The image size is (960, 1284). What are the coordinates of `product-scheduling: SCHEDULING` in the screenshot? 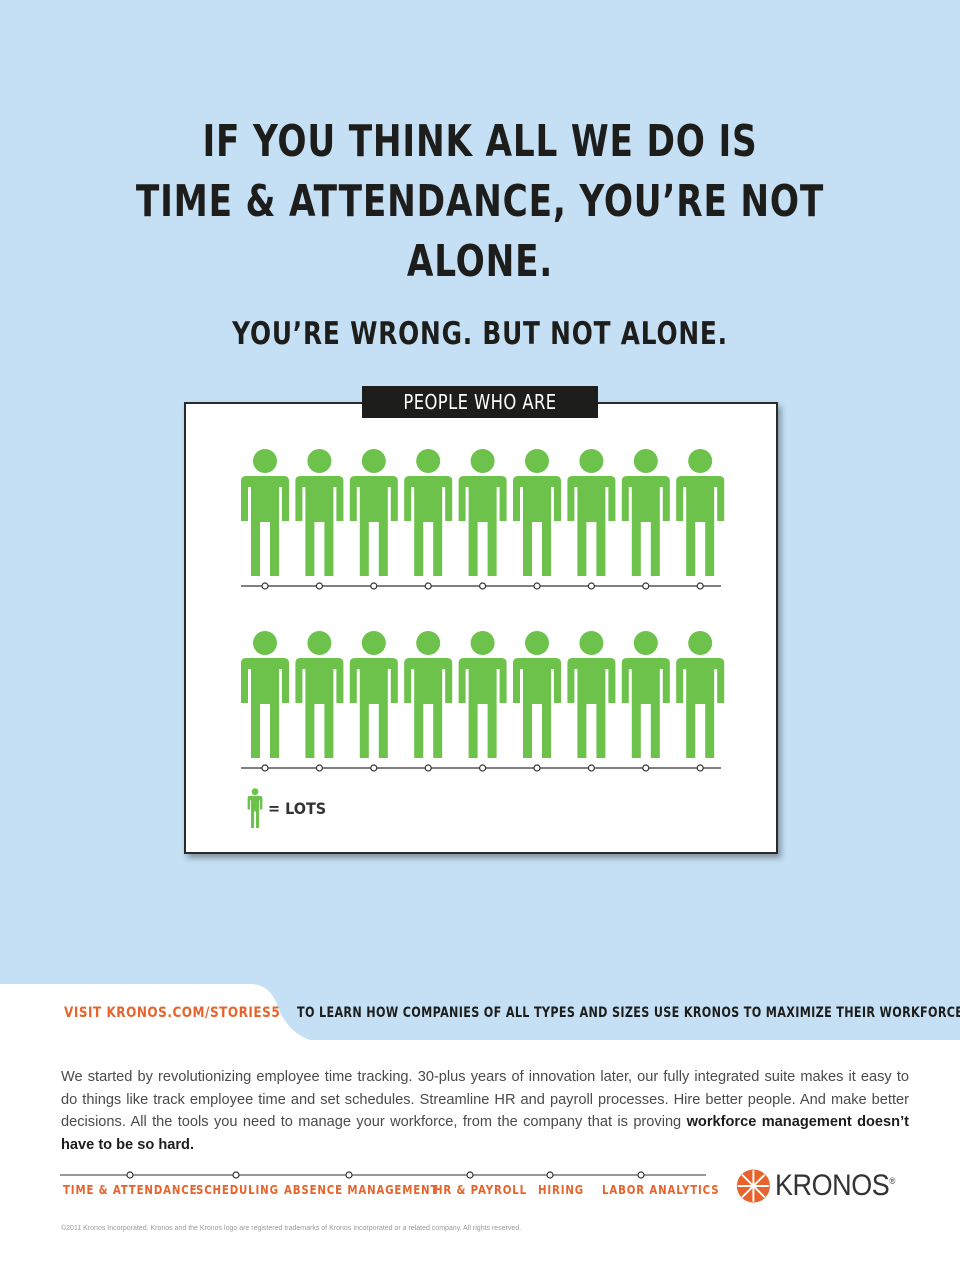 It's located at (237, 1190).